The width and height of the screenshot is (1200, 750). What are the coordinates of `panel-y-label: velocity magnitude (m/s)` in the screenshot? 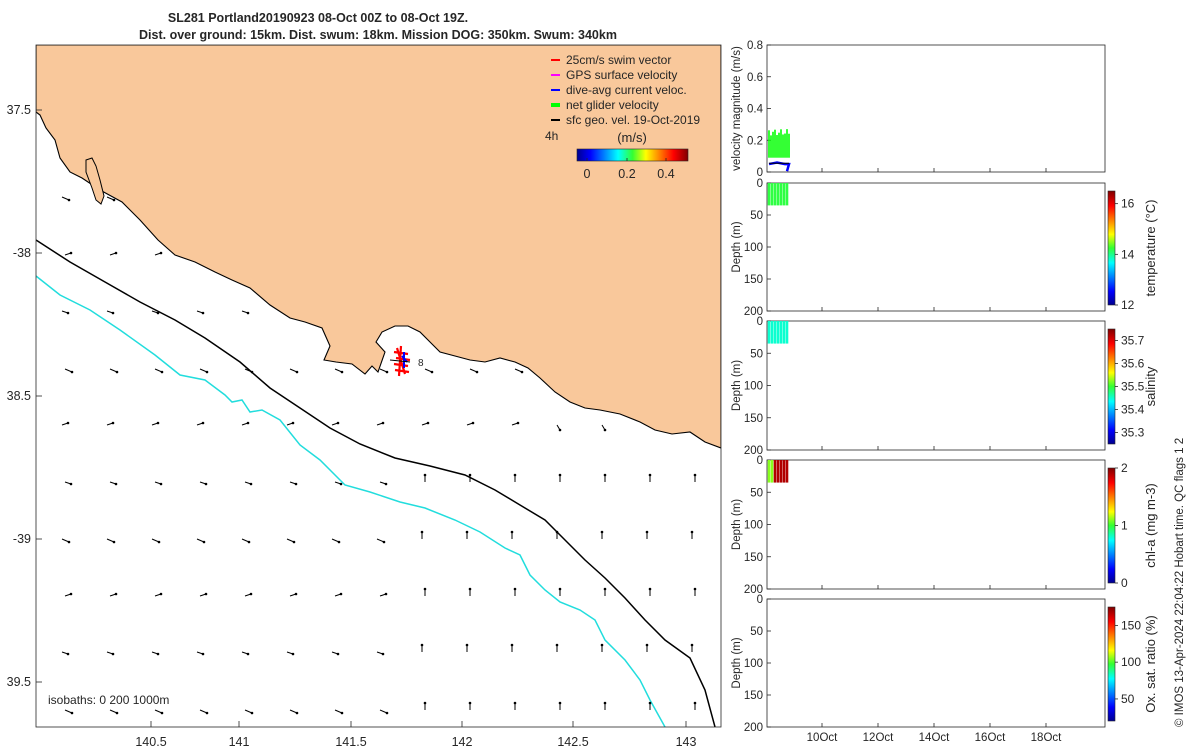 It's located at (737, 108).